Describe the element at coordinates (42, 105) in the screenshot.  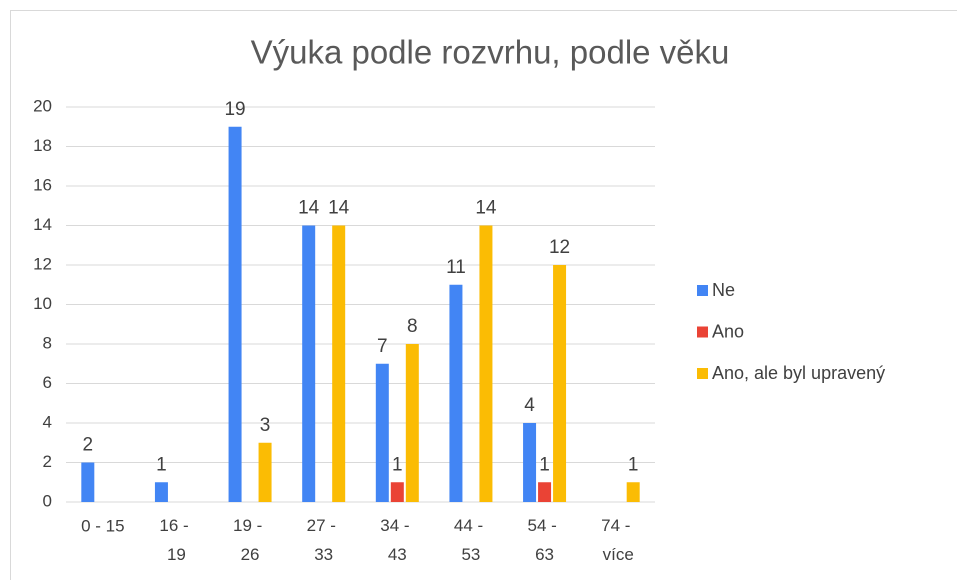
I see `y-tick-label: 20` at that location.